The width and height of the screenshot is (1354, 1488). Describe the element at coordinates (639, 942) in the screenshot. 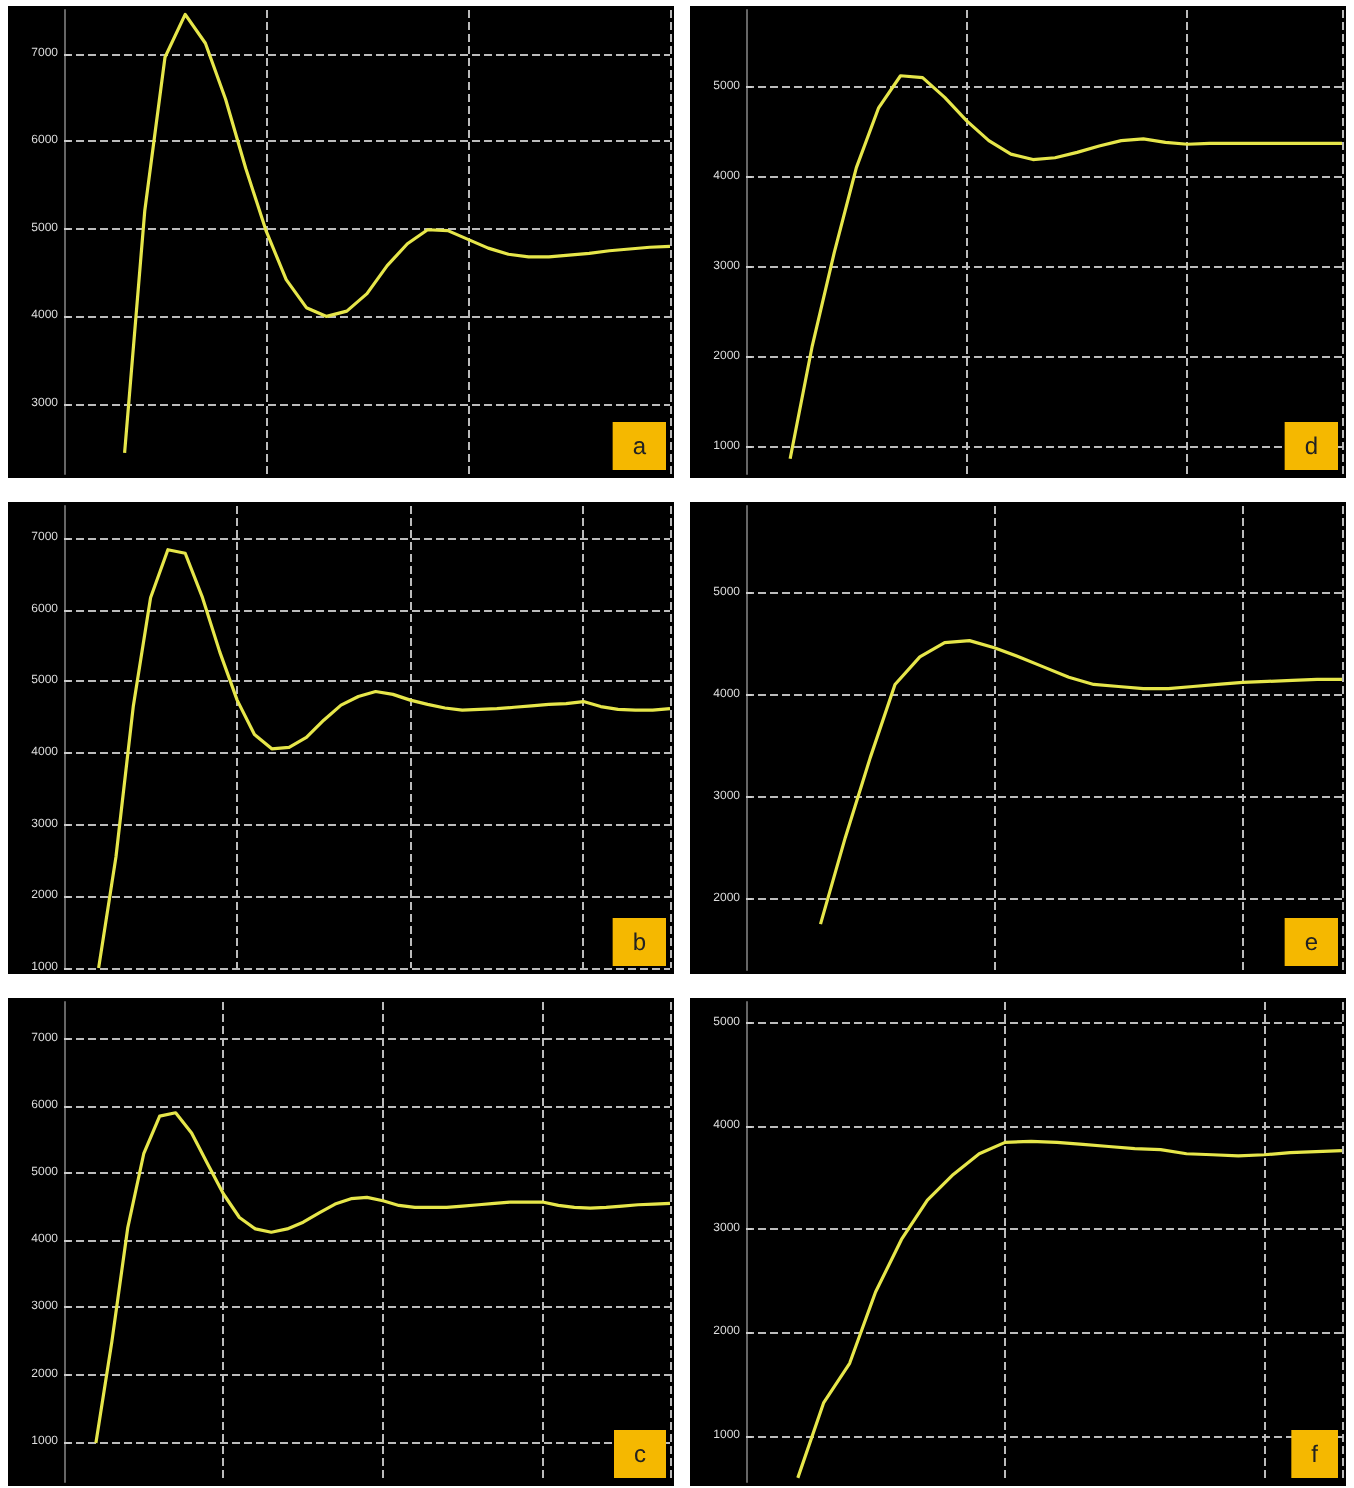

I see `text: b` at that location.